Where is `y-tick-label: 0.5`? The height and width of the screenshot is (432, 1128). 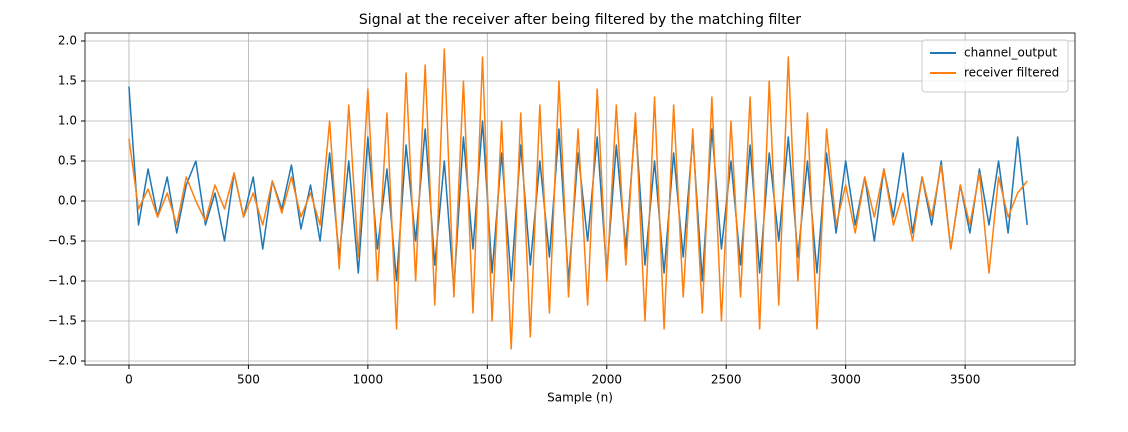 y-tick-label: 0.5 is located at coordinates (67, 161).